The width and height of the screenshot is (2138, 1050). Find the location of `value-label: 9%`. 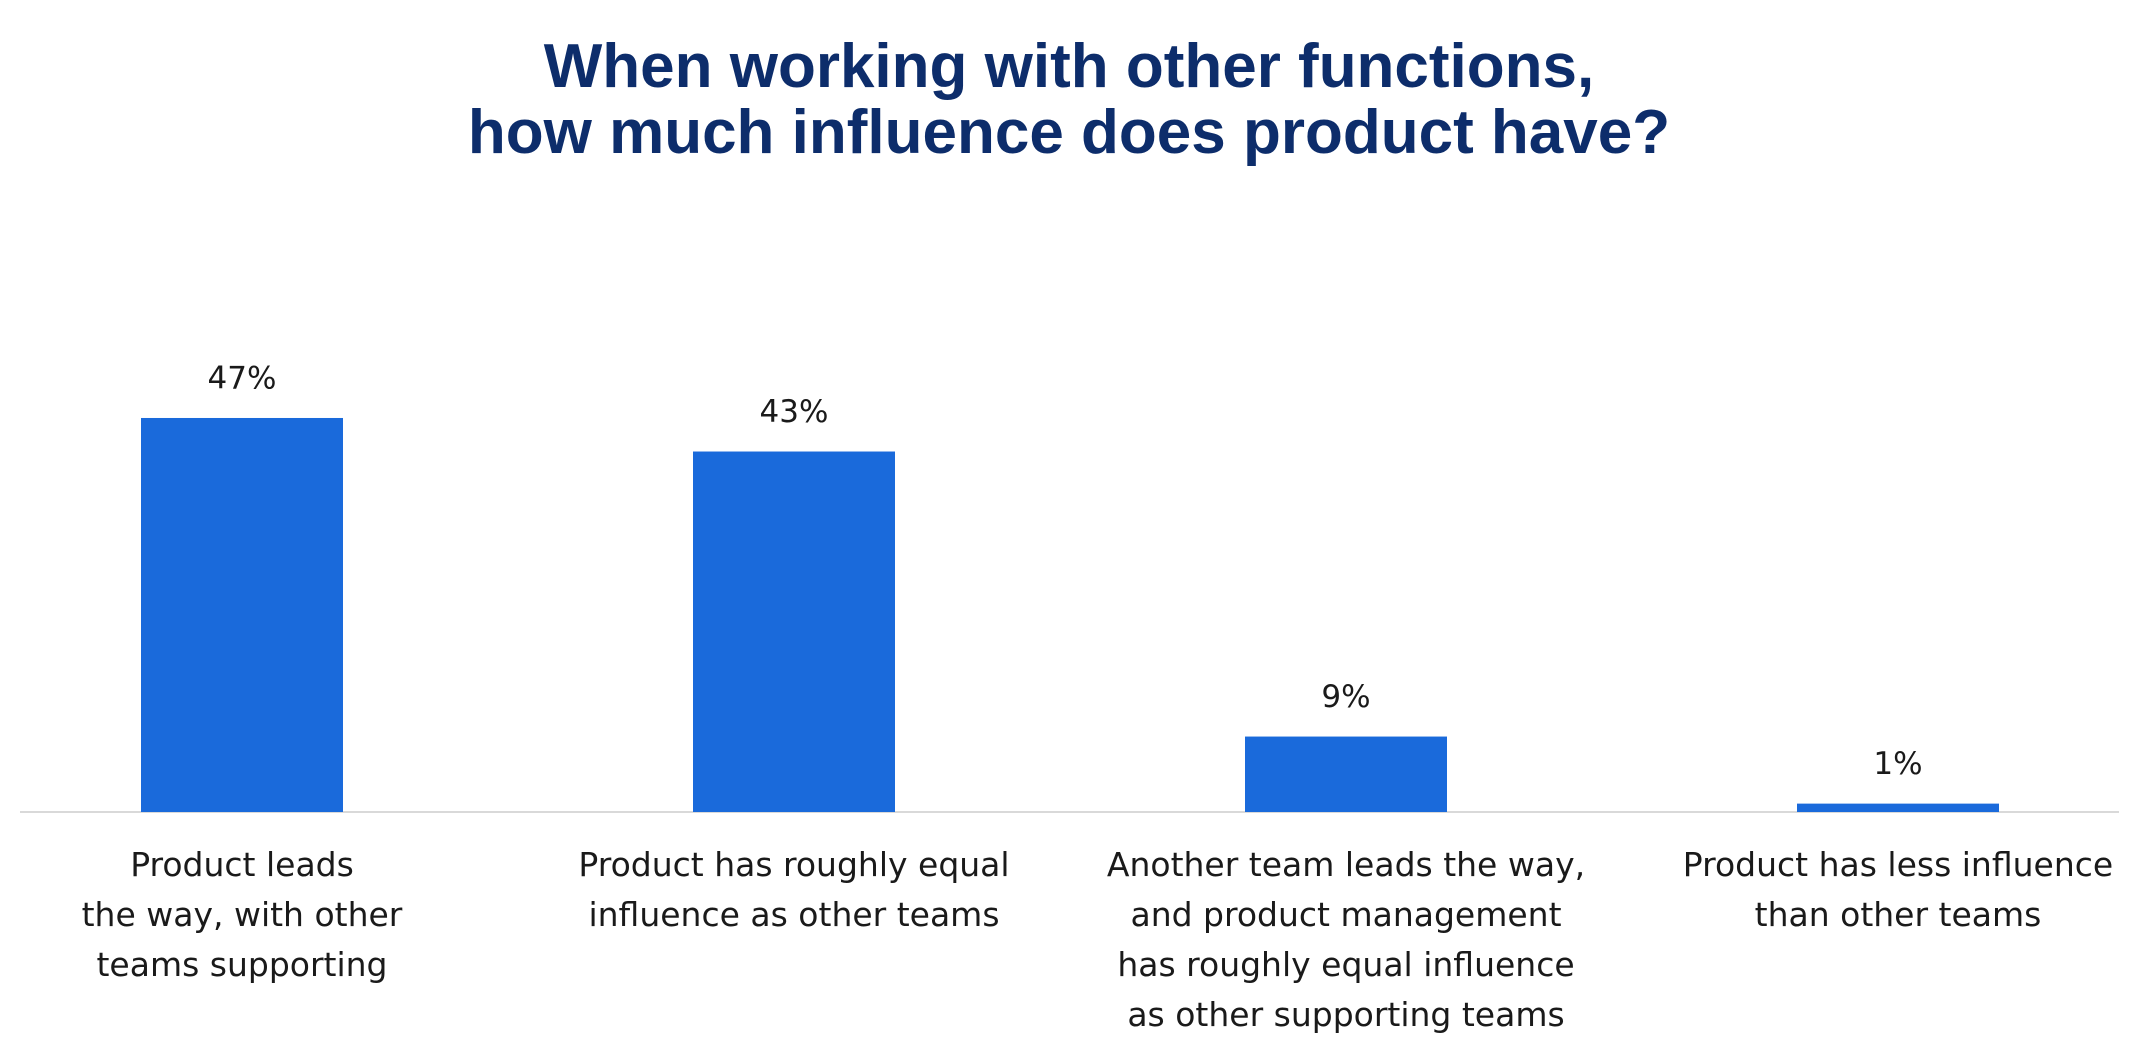

value-label: 9% is located at coordinates (1345, 697).